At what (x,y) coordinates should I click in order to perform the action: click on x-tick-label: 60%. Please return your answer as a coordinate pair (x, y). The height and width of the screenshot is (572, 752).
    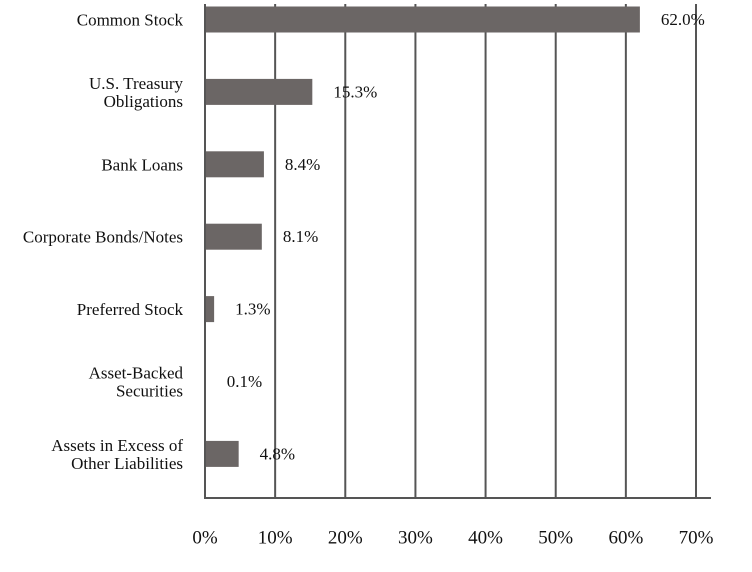
    Looking at the image, I should click on (625, 538).